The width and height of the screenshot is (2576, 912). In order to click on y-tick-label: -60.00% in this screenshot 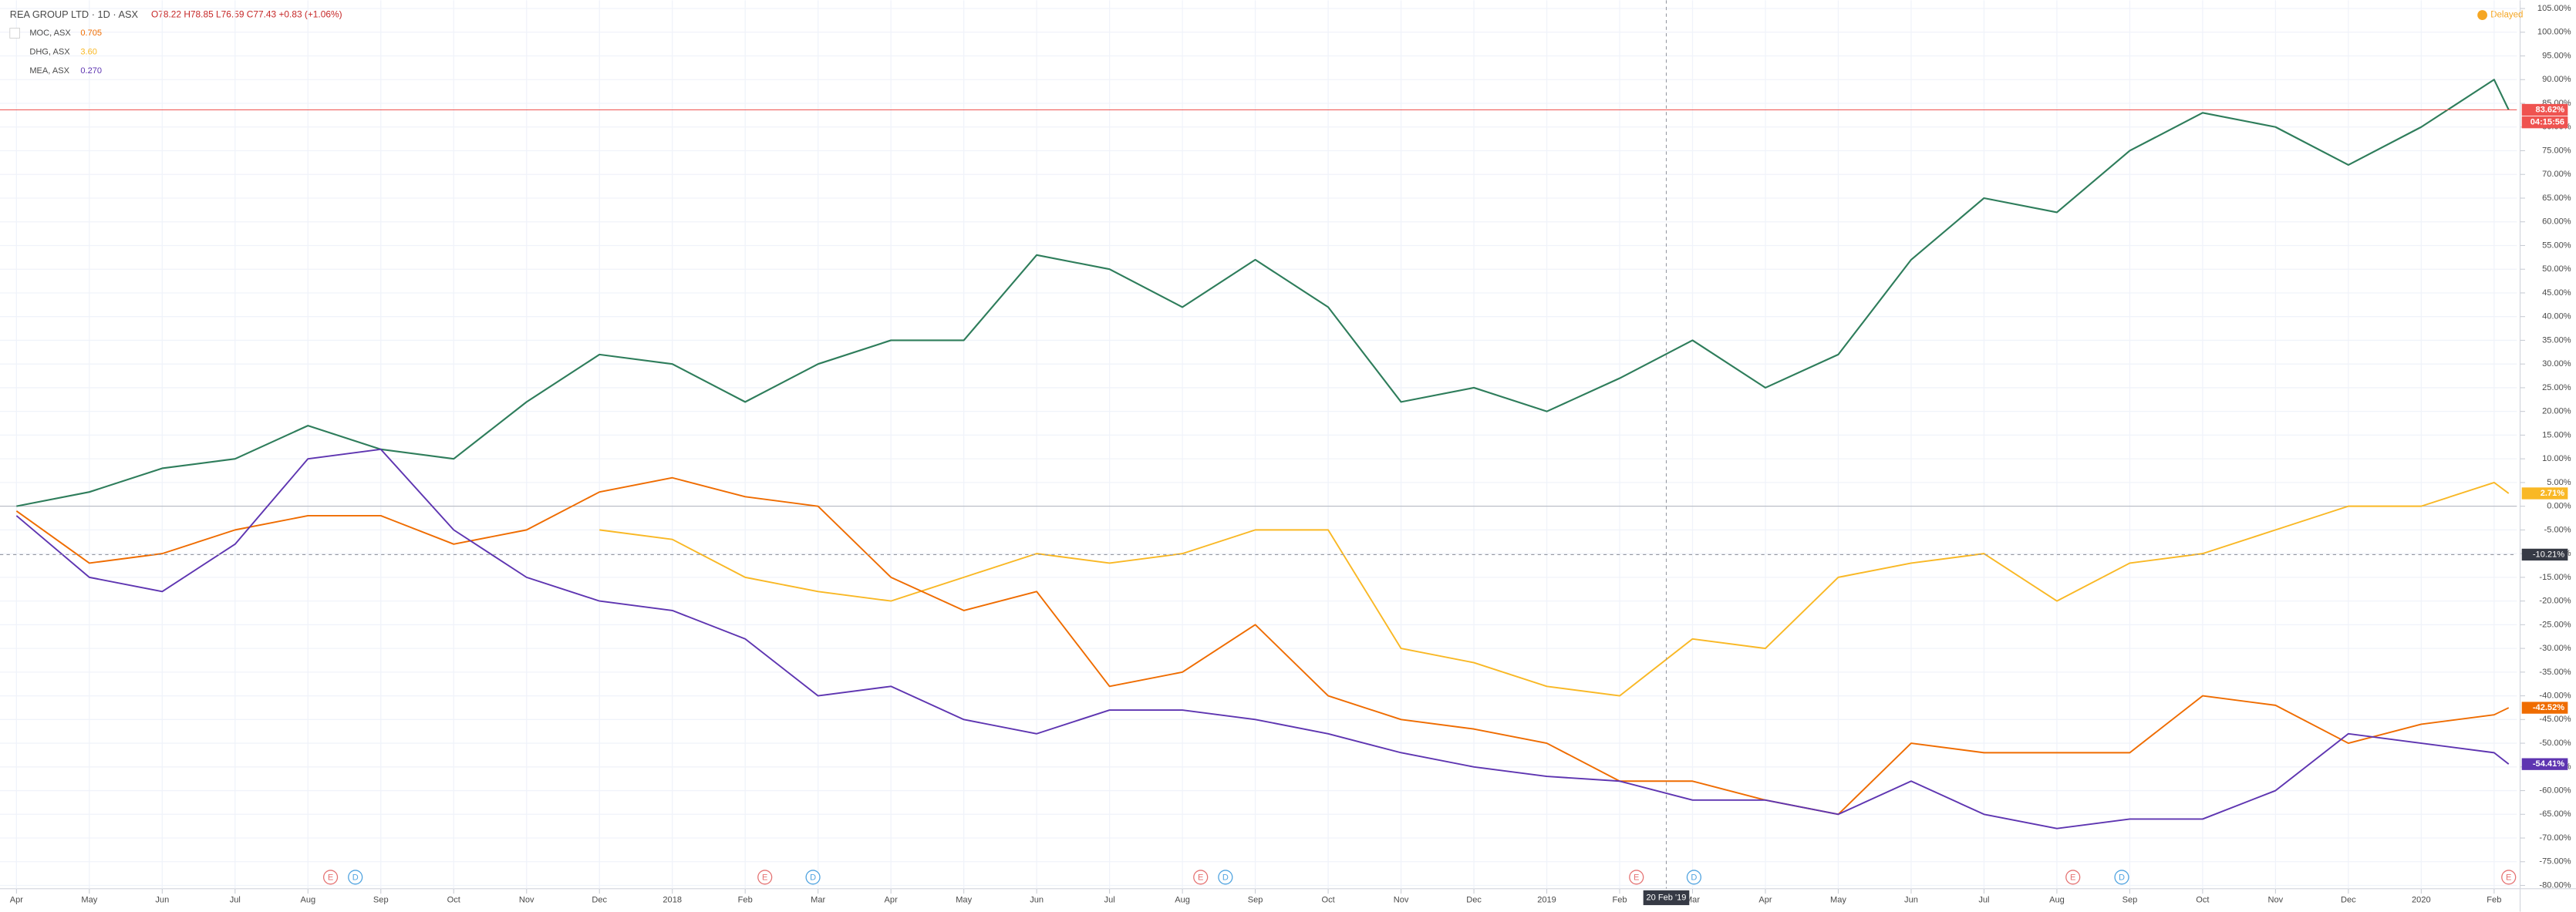, I will do `click(2555, 790)`.